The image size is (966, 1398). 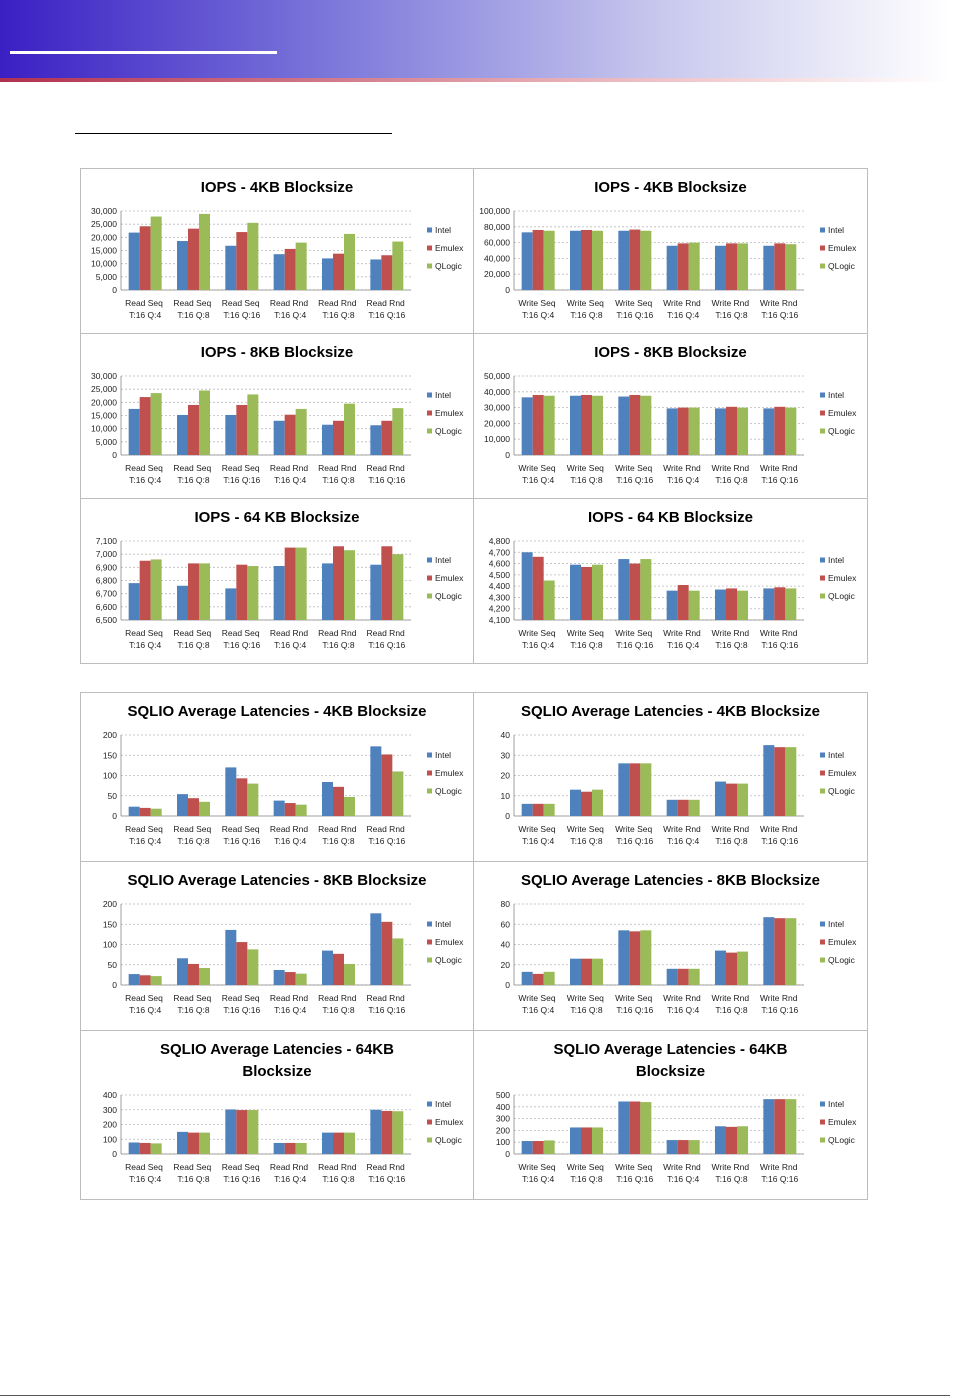 What do you see at coordinates (500, 552) in the screenshot?
I see `y-tick-label: 4,700` at bounding box center [500, 552].